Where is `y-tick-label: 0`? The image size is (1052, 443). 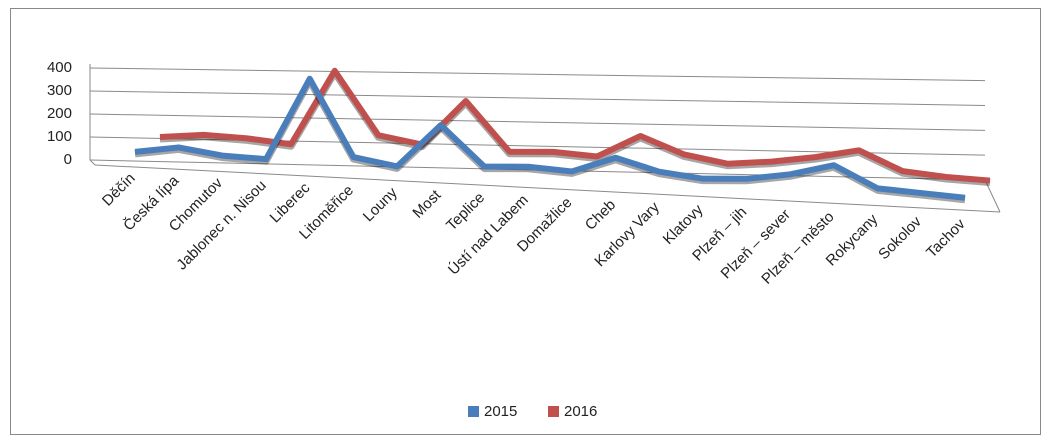 y-tick-label: 0 is located at coordinates (68, 159).